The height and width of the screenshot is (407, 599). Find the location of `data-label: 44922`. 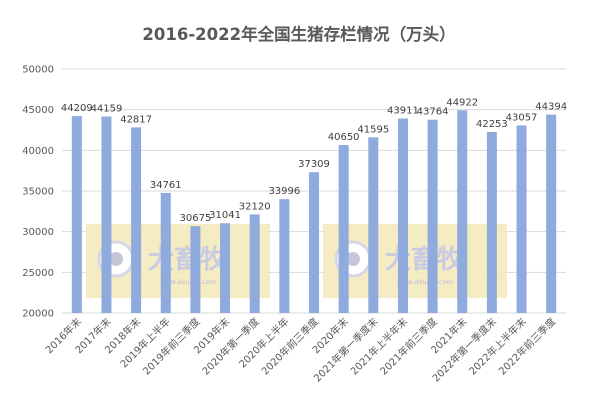

data-label: 44922 is located at coordinates (462, 102).